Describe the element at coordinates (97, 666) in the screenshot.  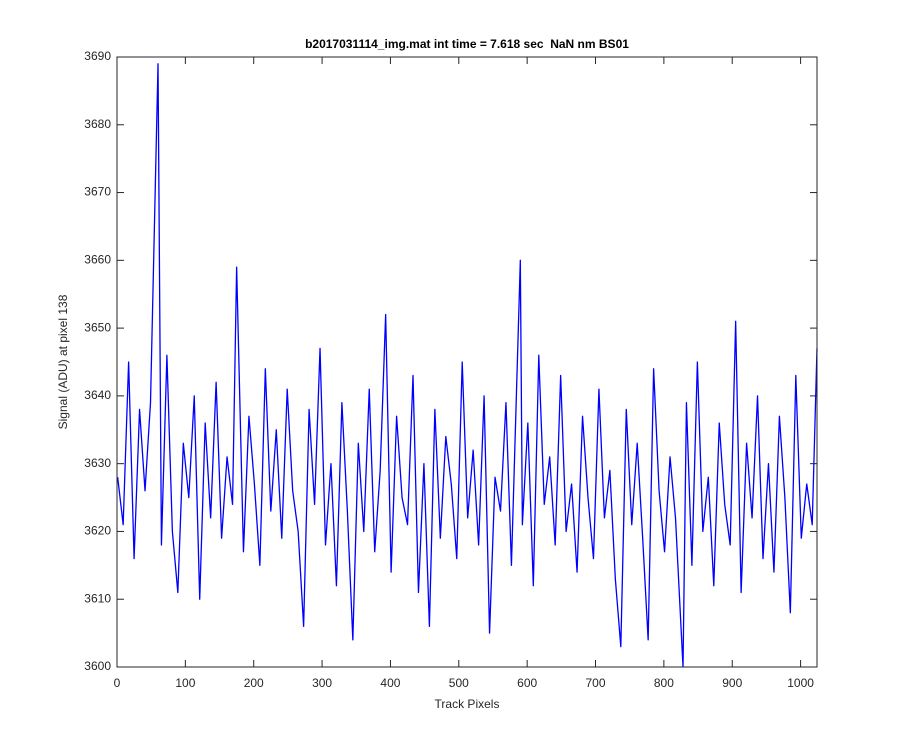
I see `y-tick-label: 3600` at that location.